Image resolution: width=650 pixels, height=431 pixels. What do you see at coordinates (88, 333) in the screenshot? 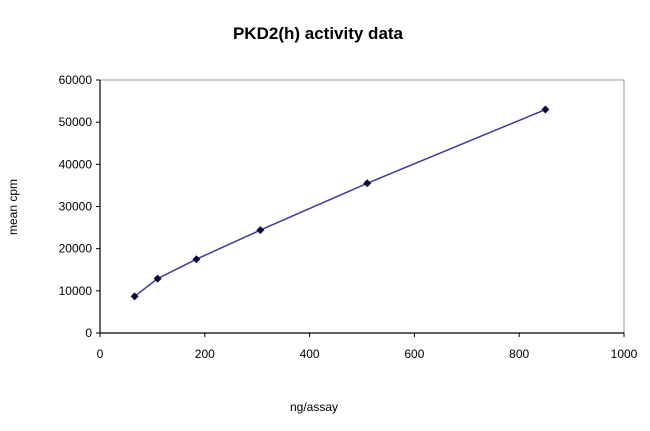
I see `y-tick-label: 0` at bounding box center [88, 333].